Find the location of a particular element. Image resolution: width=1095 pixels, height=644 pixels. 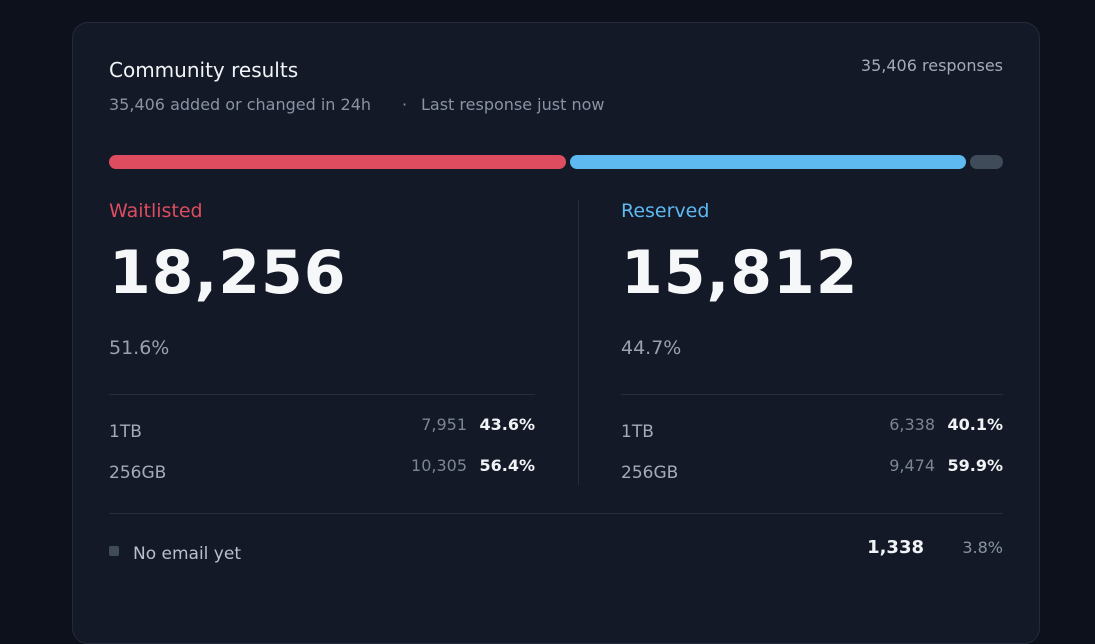

other-count: 1,338 is located at coordinates (895, 547).